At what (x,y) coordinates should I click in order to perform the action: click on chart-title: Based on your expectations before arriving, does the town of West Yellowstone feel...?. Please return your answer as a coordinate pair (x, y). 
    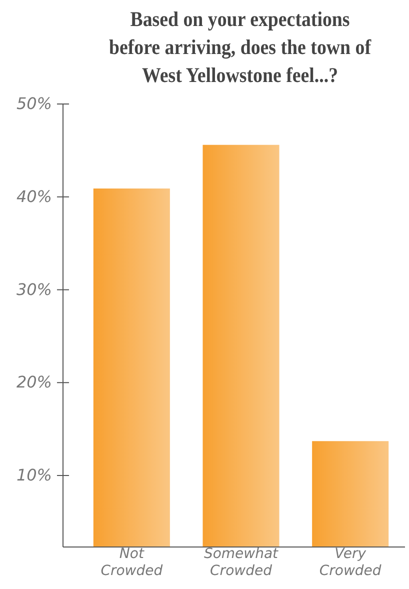
    Looking at the image, I should click on (240, 48).